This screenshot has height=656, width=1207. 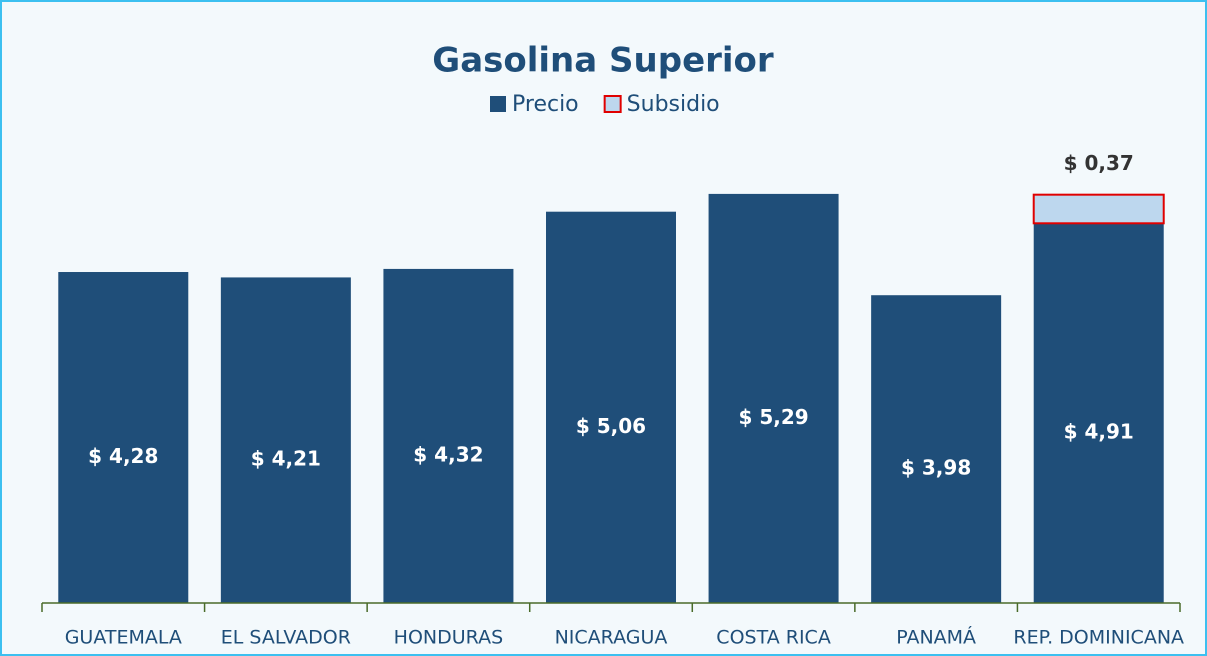 I want to click on x-tick-label: NICARAGUA, so click(x=611, y=638).